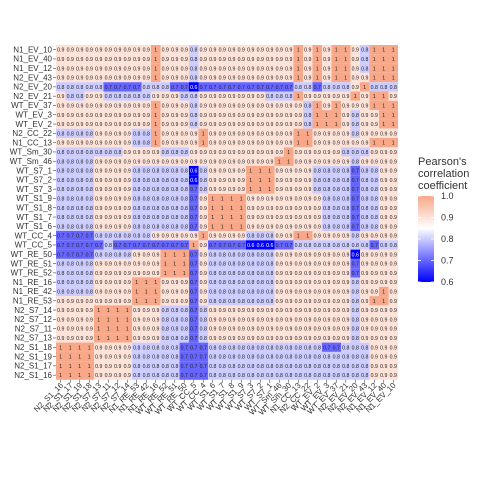  Describe the element at coordinates (32, 133) in the screenshot. I see `row-label: N2_CC_22` at that location.